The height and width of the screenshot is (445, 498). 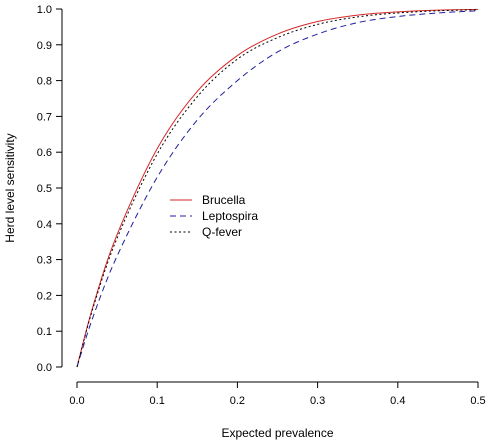 I want to click on x-axis-title: Expected prevalence, so click(x=277, y=433).